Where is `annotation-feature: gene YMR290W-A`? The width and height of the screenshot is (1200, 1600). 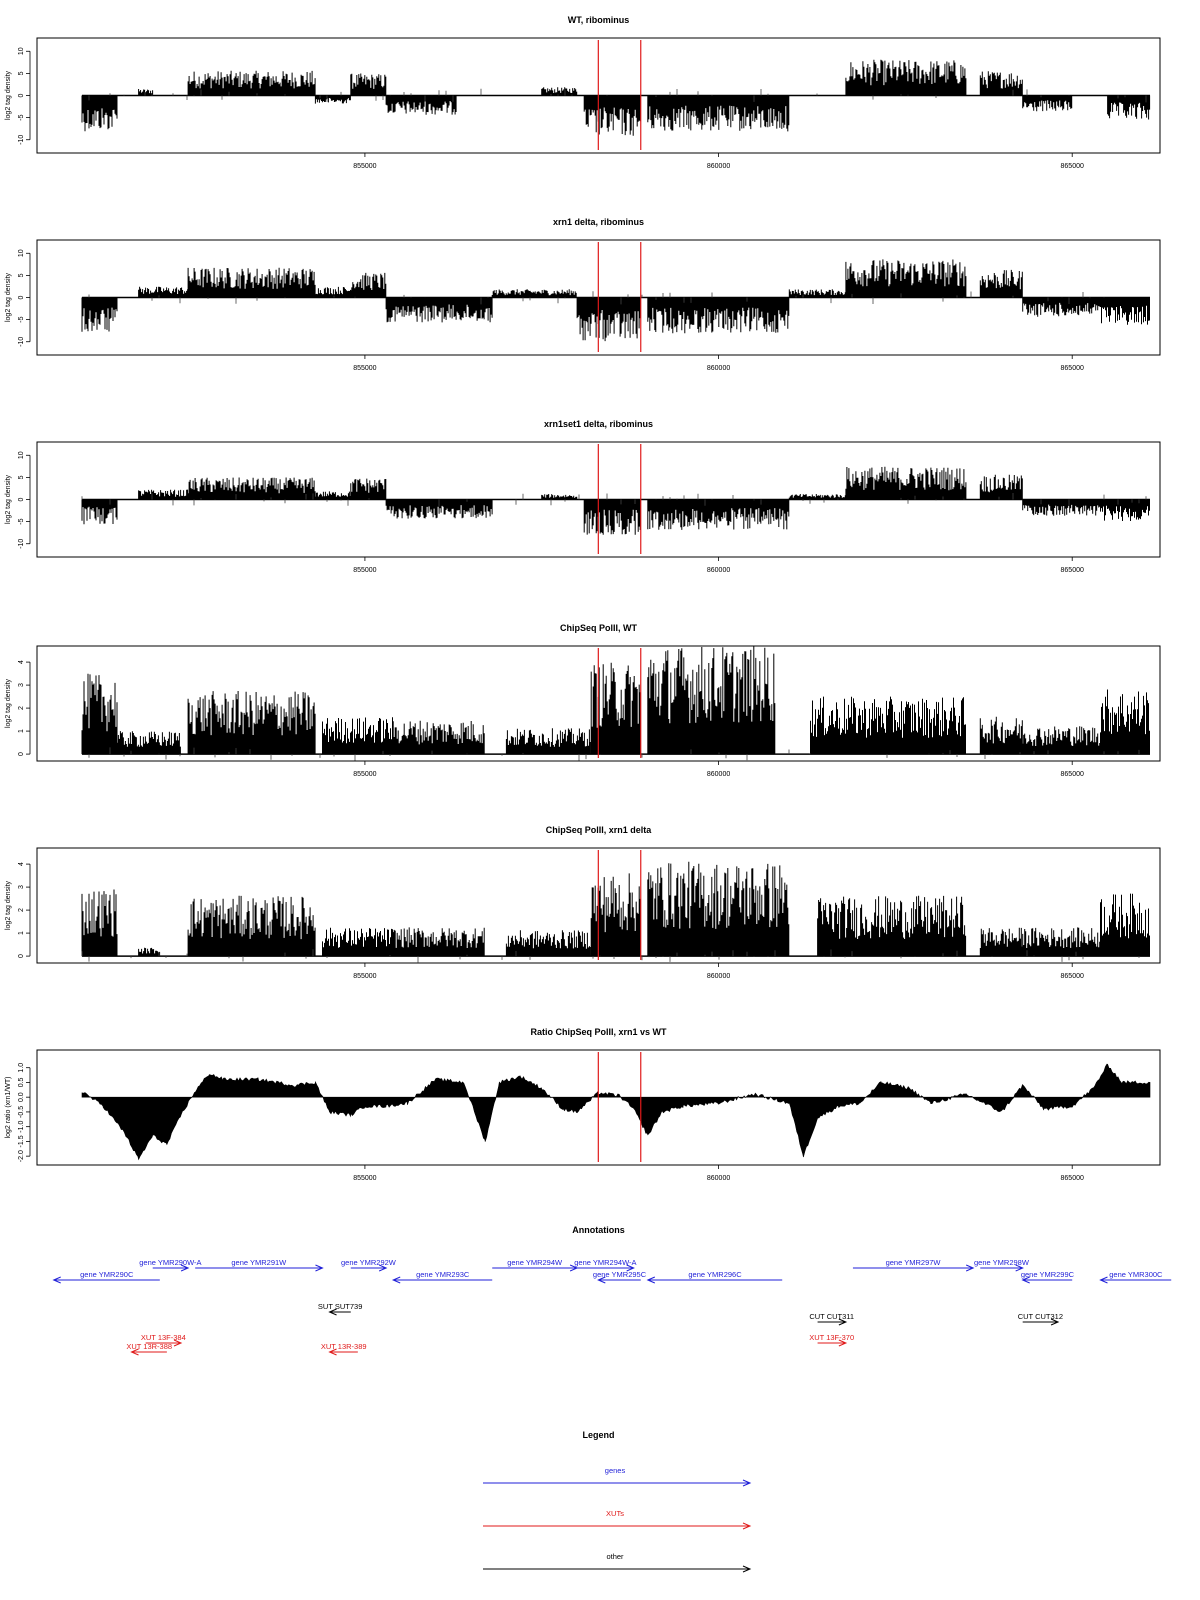
annotation-feature: gene YMR290W-A is located at coordinates (170, 1265).